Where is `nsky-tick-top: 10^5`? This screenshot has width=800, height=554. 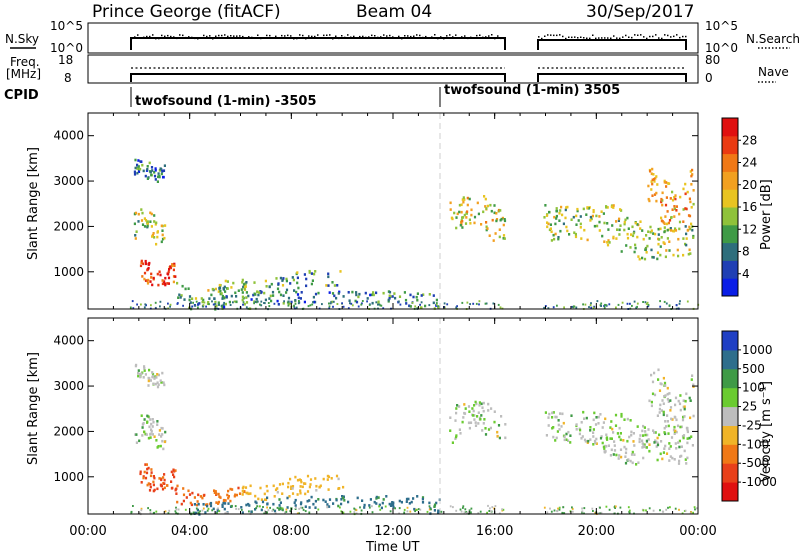 nsky-tick-top: 10^5 is located at coordinates (66, 26).